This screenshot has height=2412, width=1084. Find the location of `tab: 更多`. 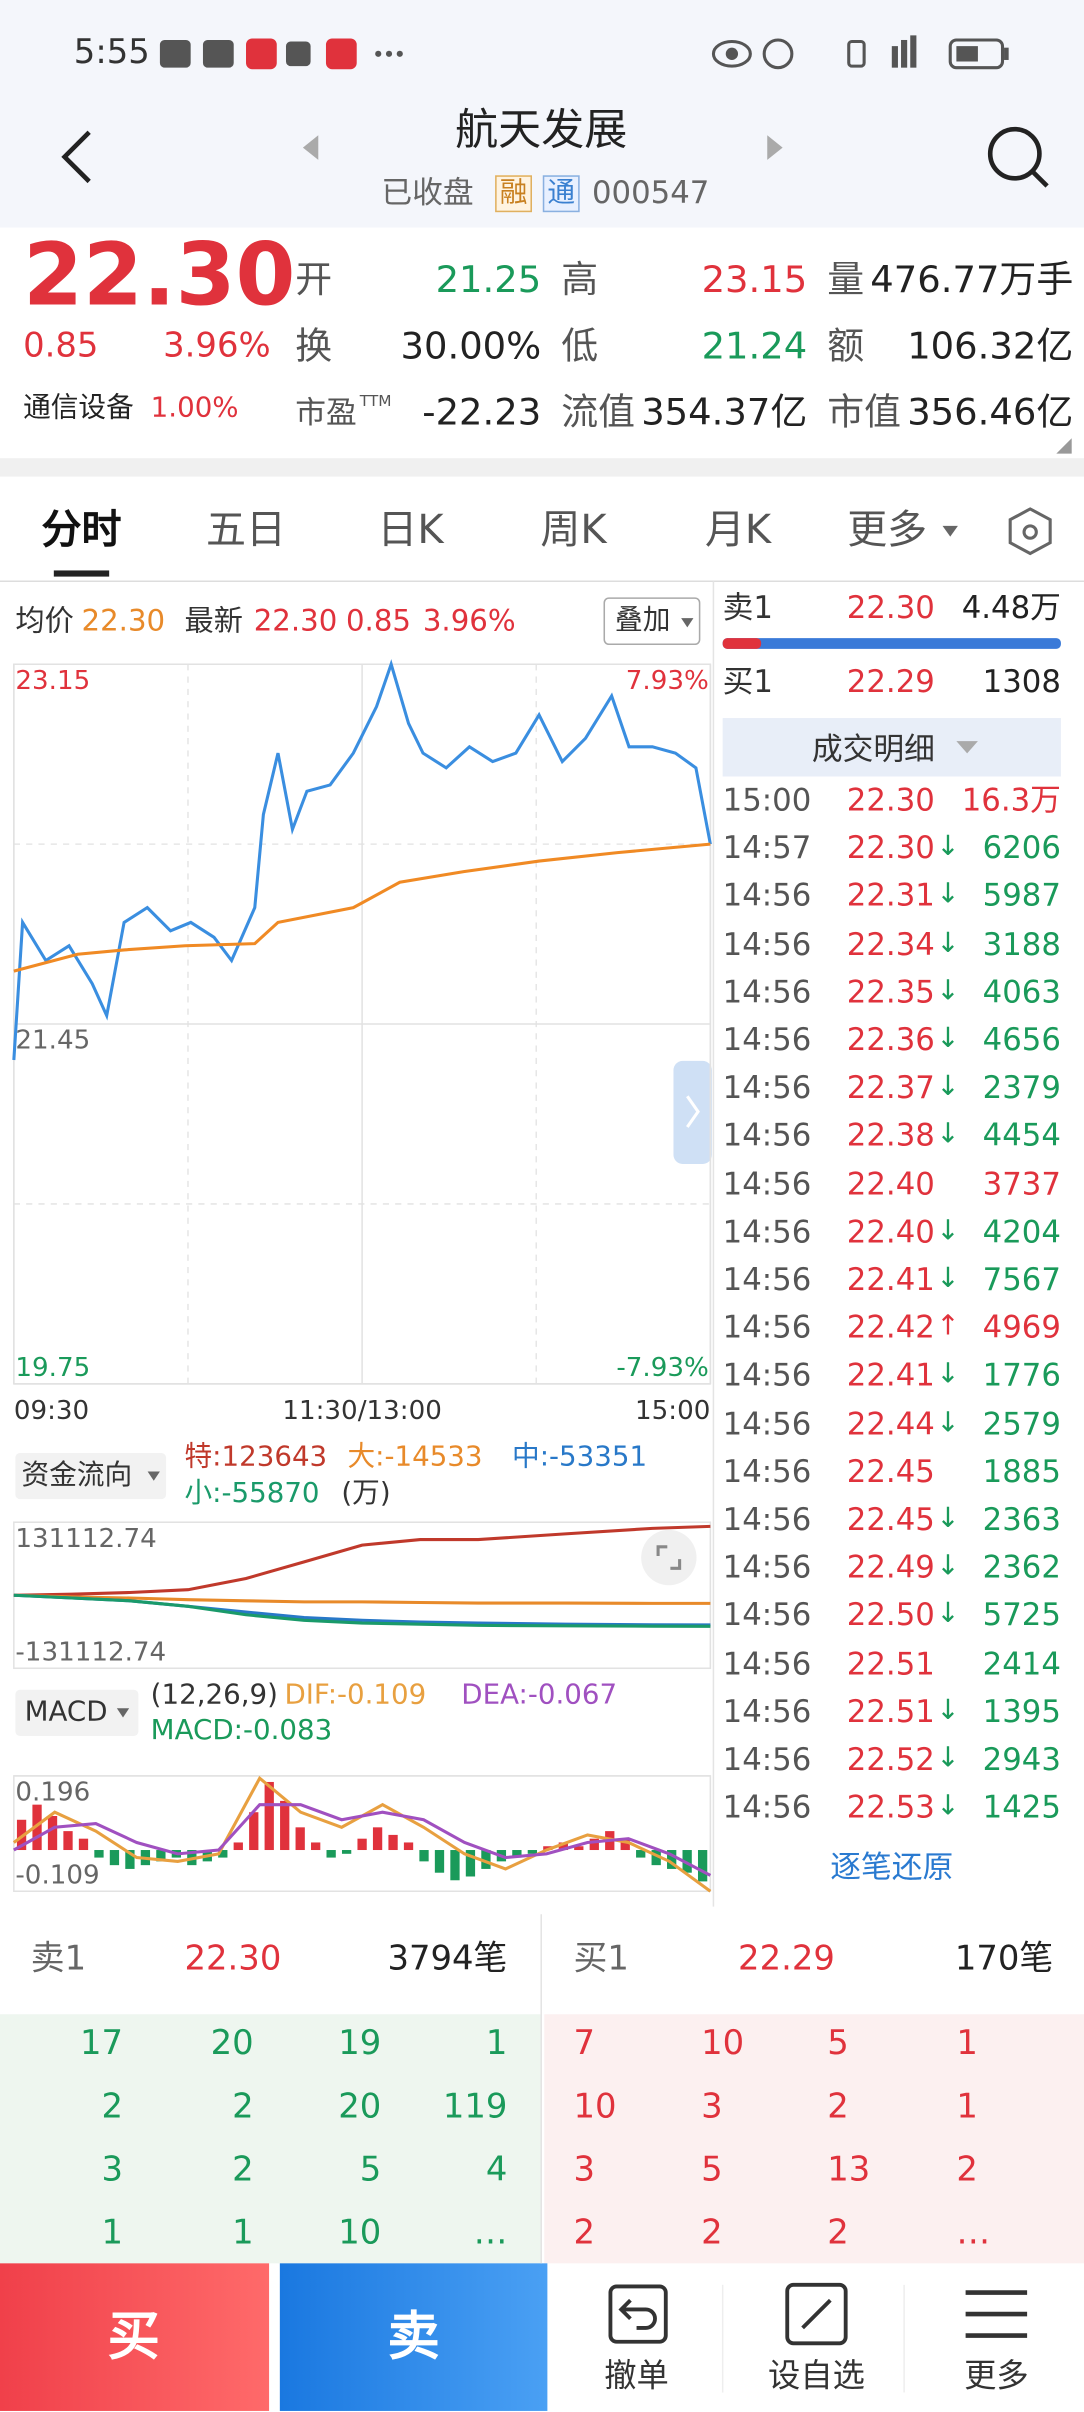

tab: 更多 is located at coordinates (887, 530).